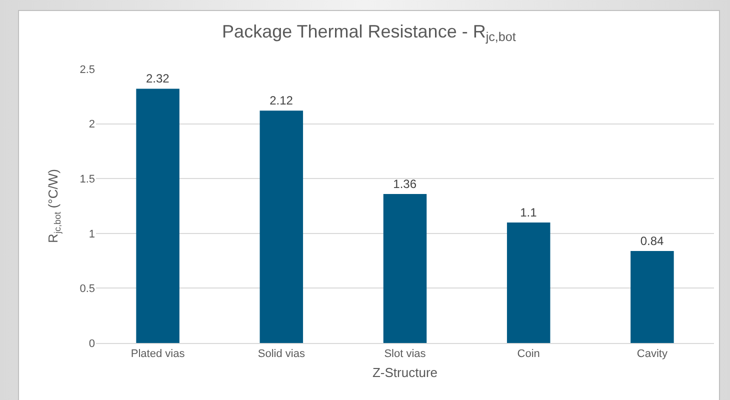  What do you see at coordinates (652, 241) in the screenshot?
I see `data-label: 0.84` at bounding box center [652, 241].